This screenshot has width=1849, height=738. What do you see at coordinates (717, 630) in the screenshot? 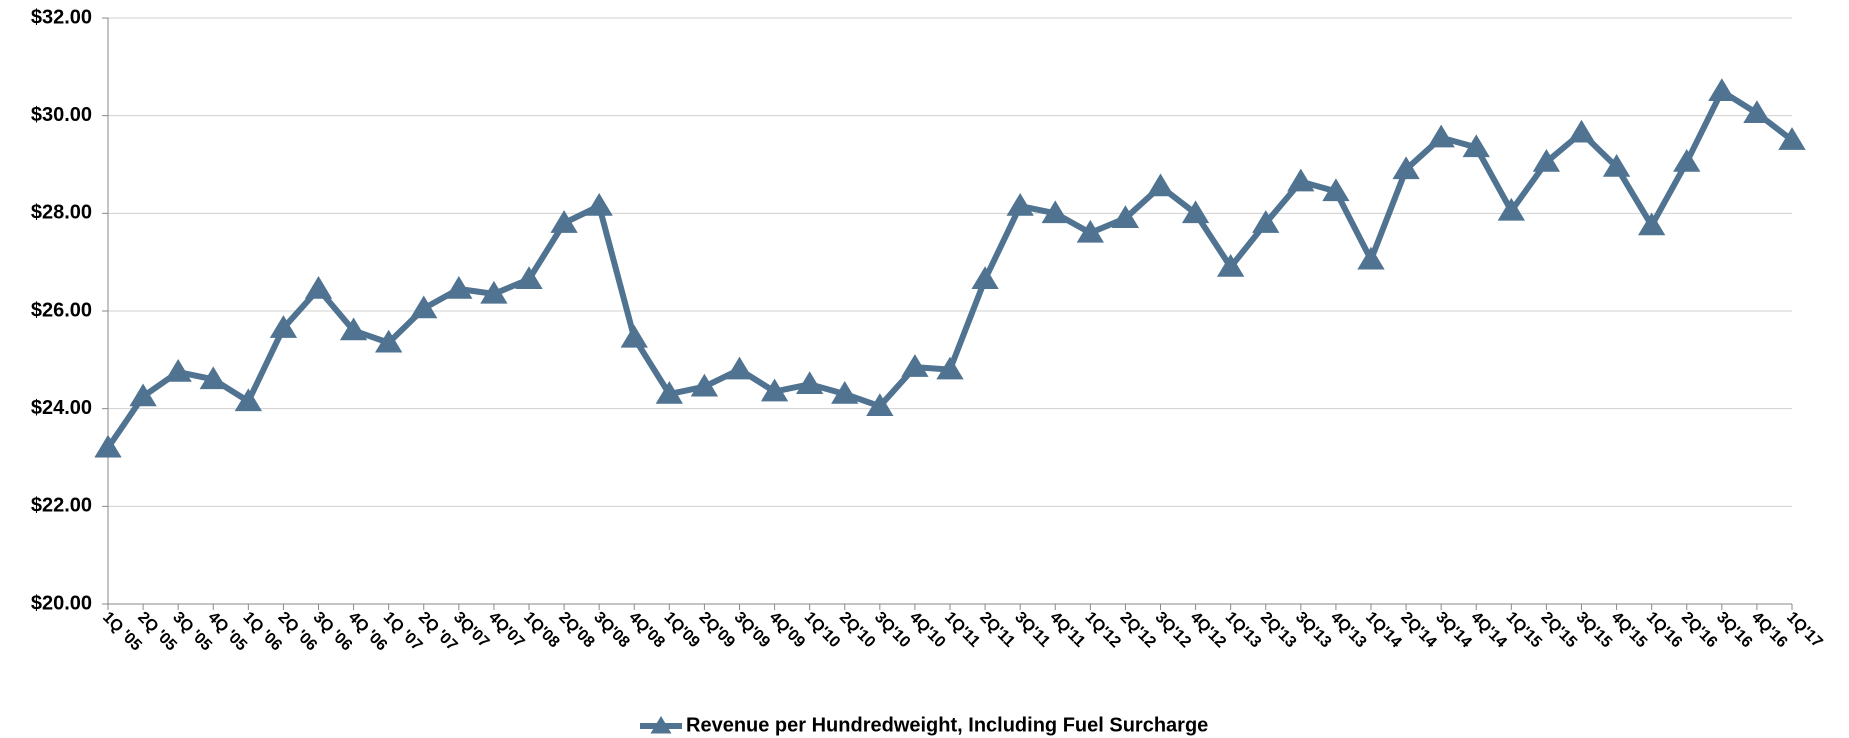
I see `x-tick-label: 2Q'09` at bounding box center [717, 630].